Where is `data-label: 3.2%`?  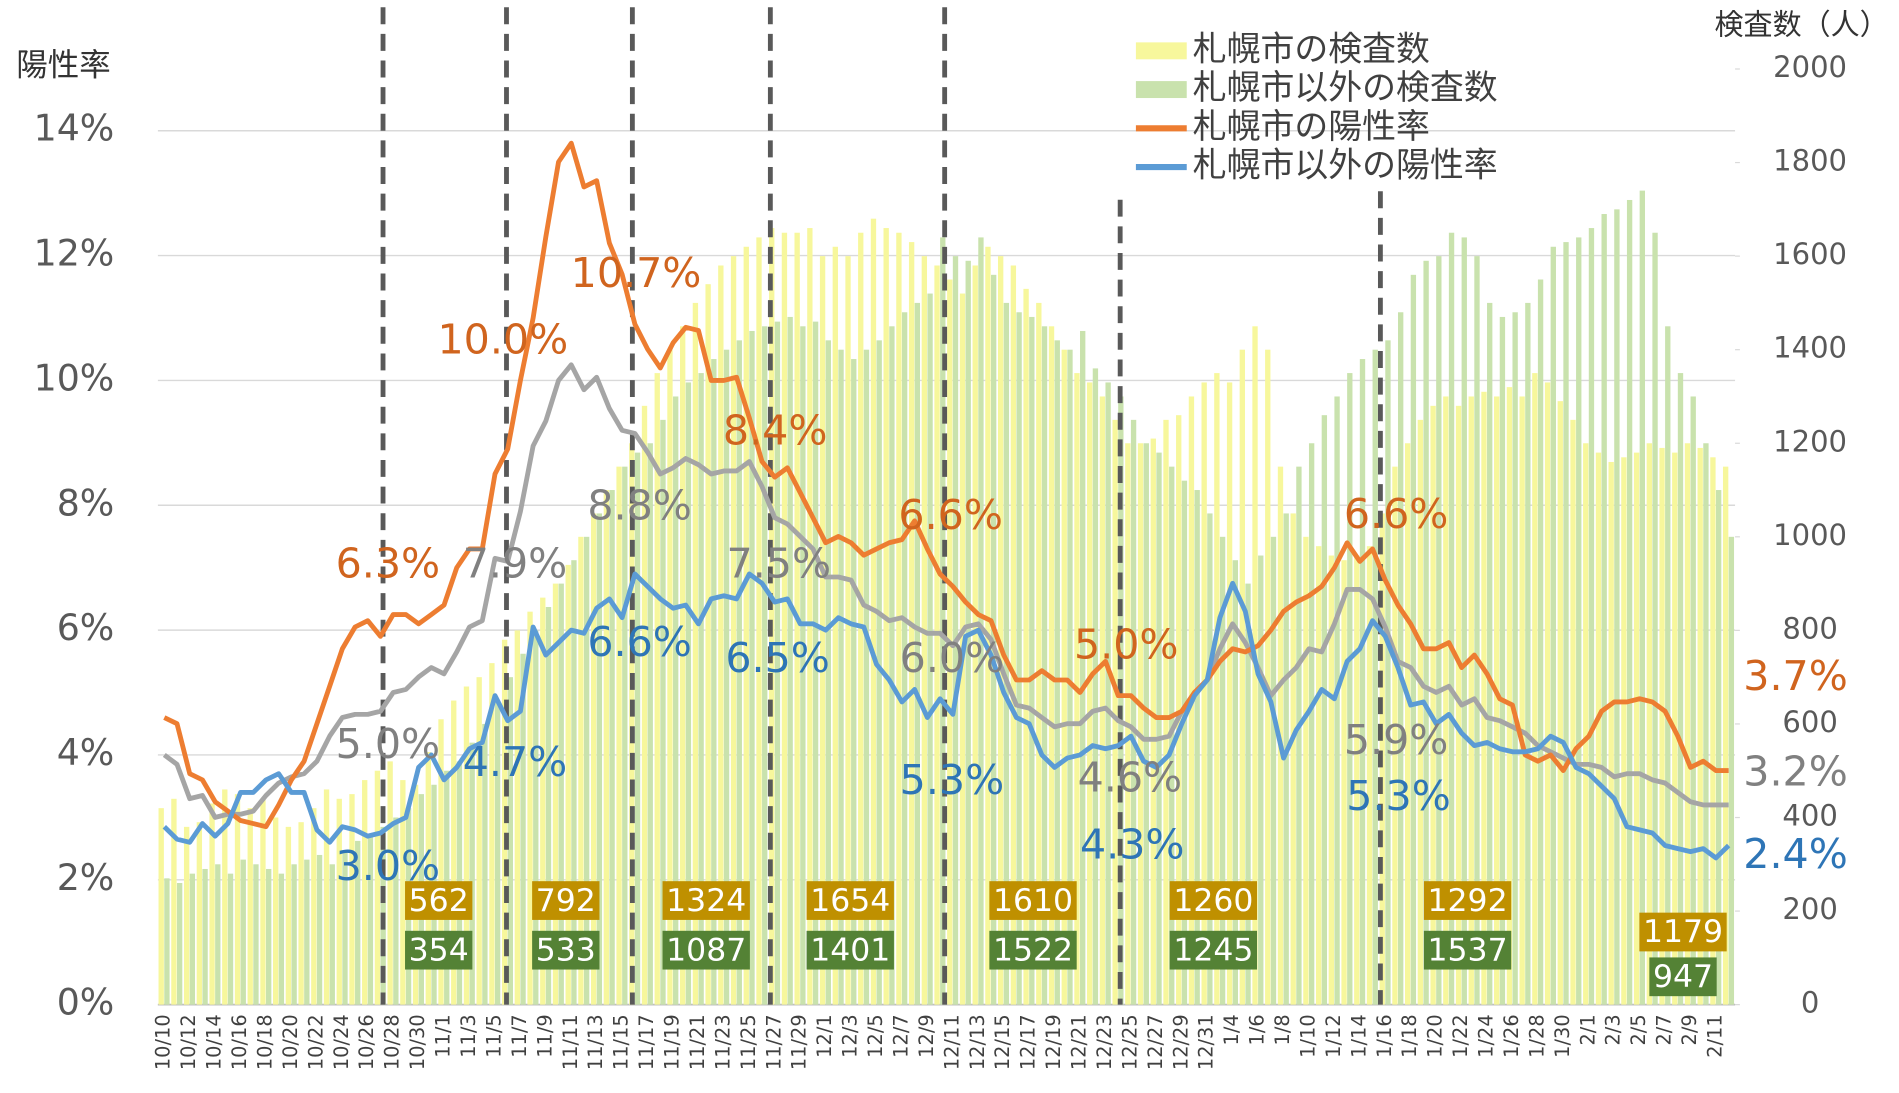
data-label: 3.2% is located at coordinates (1795, 772).